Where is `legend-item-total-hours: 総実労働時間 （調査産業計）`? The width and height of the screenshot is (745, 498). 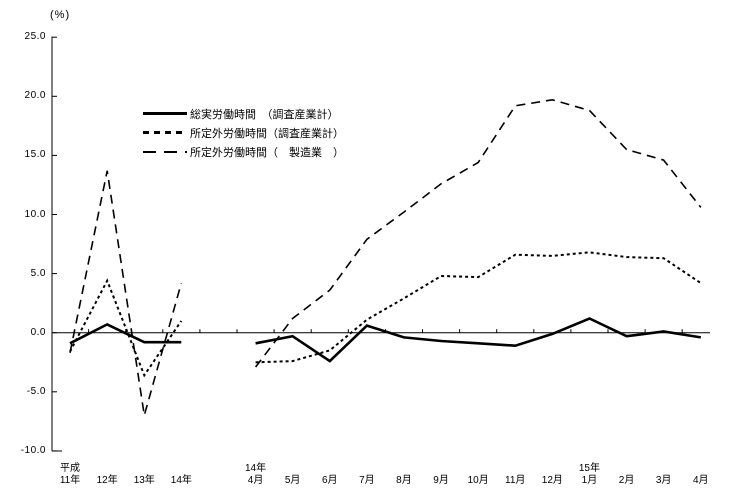 legend-item-total-hours: 総実労働時間 （調査産業計） is located at coordinates (243, 113).